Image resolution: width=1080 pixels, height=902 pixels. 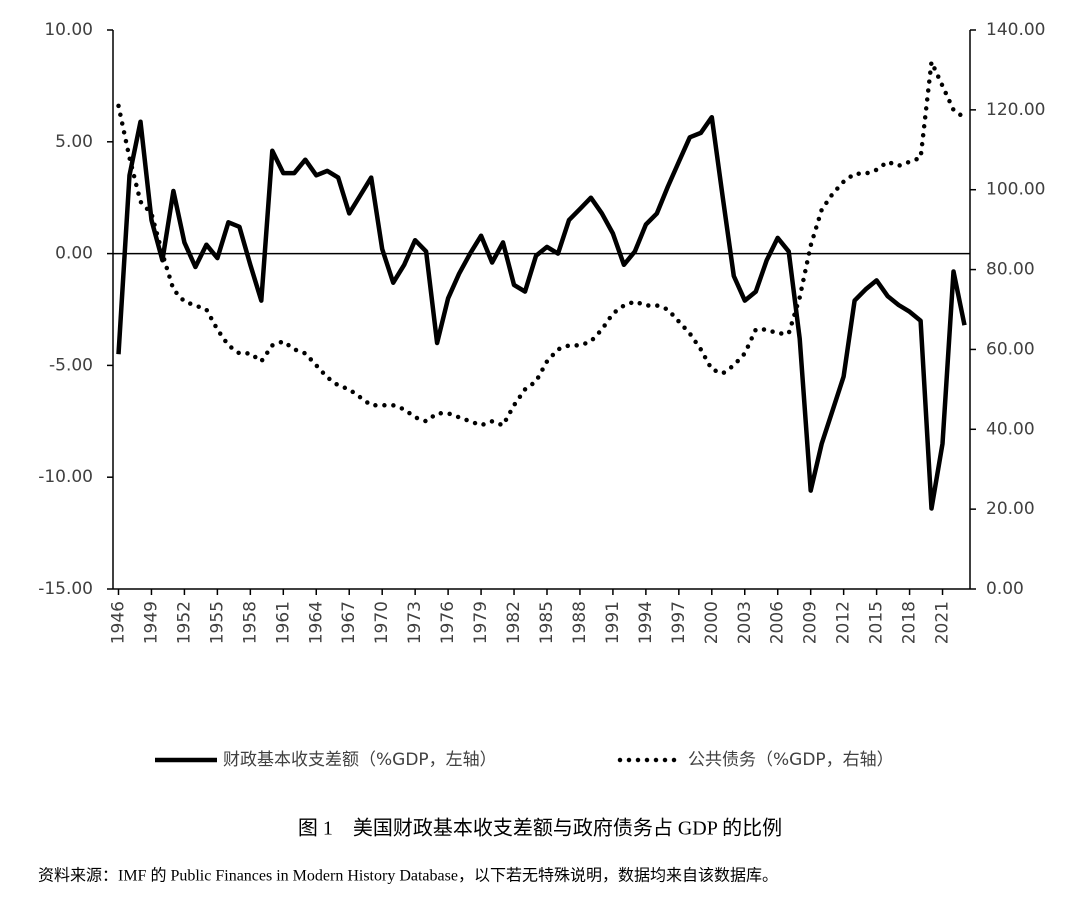 I want to click on x-tick-label: 2000, so click(x=712, y=622).